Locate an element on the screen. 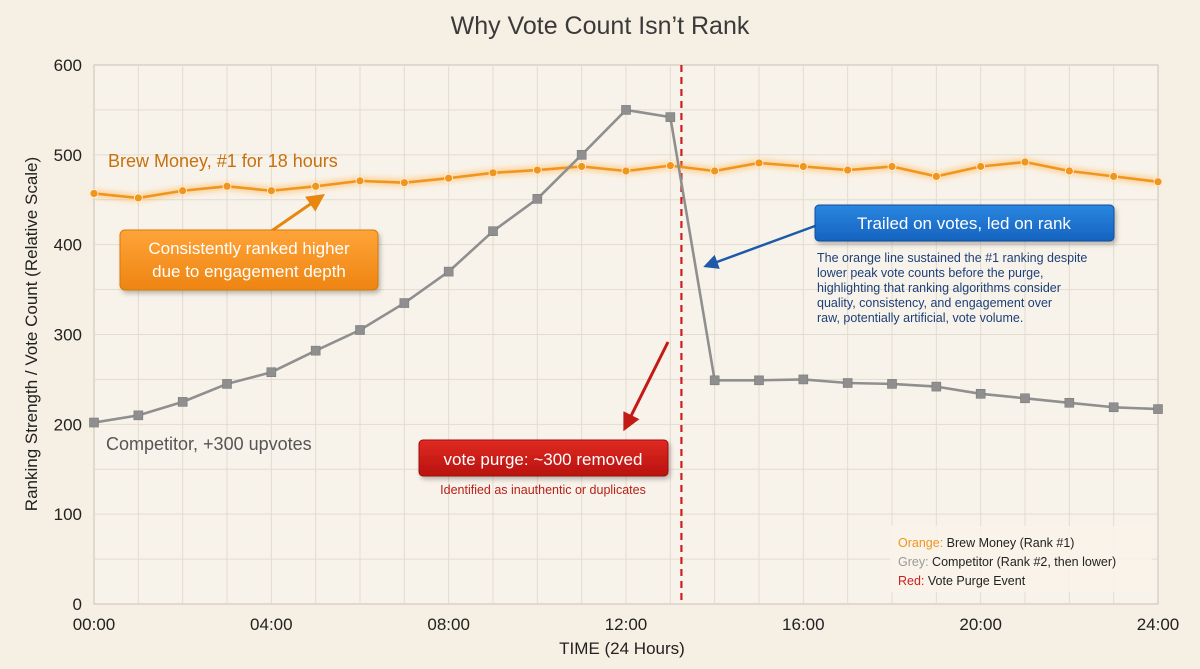 This screenshot has height=669, width=1200. blue-callout-box is located at coordinates (964, 223).